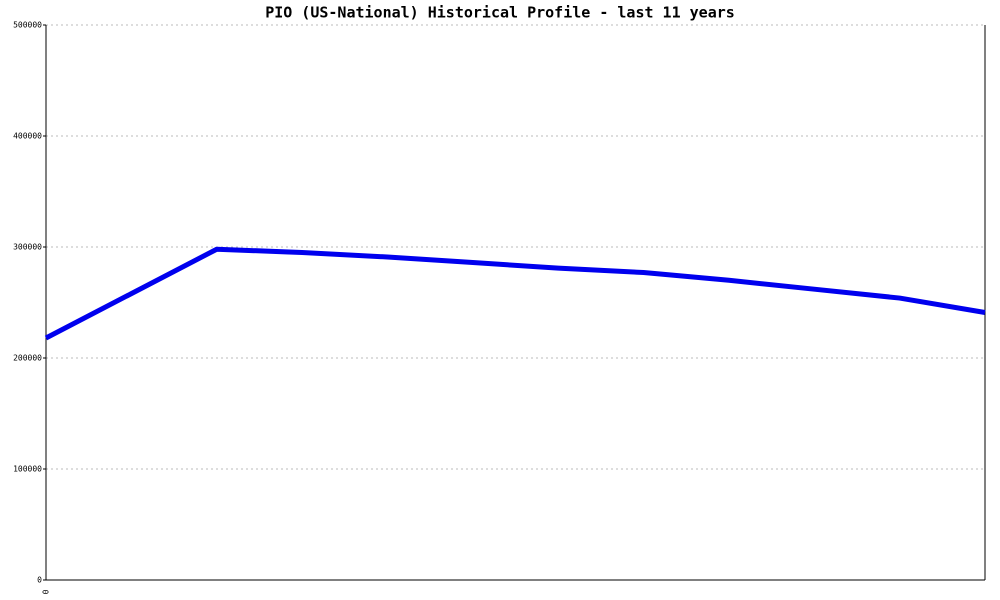 The width and height of the screenshot is (1000, 600). What do you see at coordinates (27, 136) in the screenshot?
I see `y-tick-label: 400000` at bounding box center [27, 136].